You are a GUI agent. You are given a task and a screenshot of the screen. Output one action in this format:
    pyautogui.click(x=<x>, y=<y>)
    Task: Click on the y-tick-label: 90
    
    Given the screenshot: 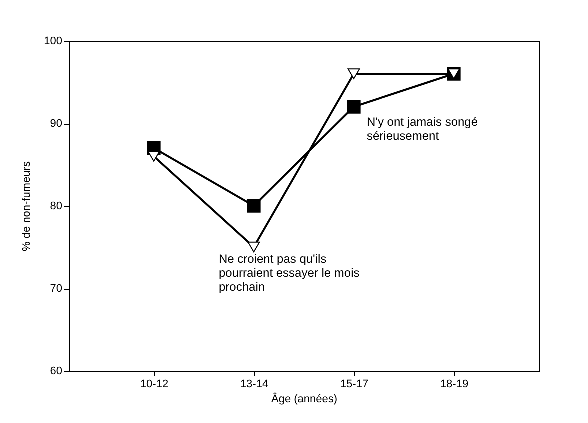 What is the action you would take?
    pyautogui.click(x=56, y=124)
    